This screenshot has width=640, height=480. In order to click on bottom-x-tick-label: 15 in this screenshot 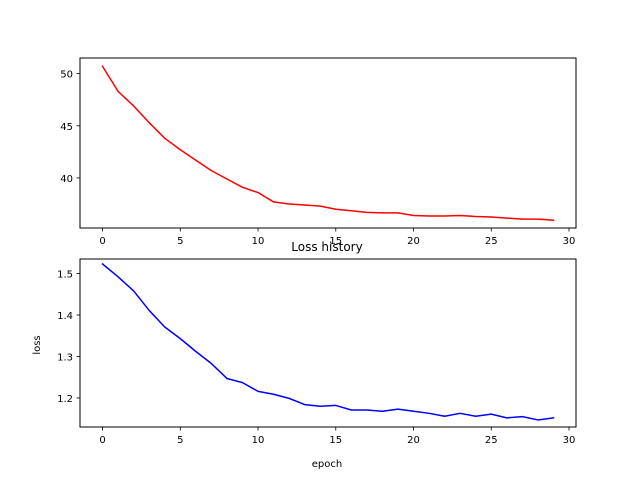, I will do `click(335, 440)`.